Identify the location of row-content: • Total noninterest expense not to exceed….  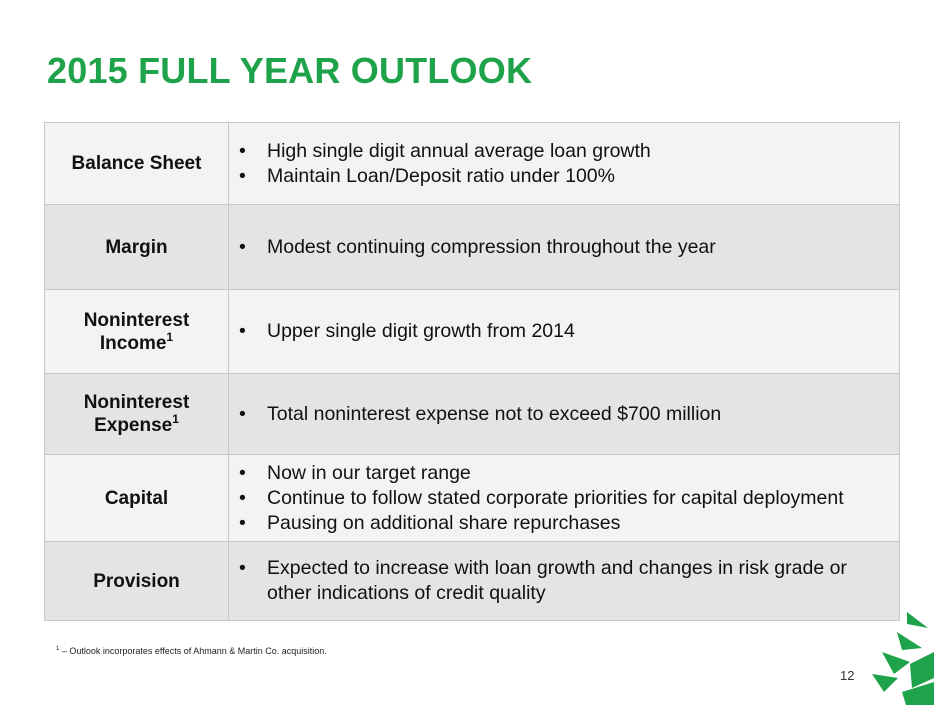
(564, 414).